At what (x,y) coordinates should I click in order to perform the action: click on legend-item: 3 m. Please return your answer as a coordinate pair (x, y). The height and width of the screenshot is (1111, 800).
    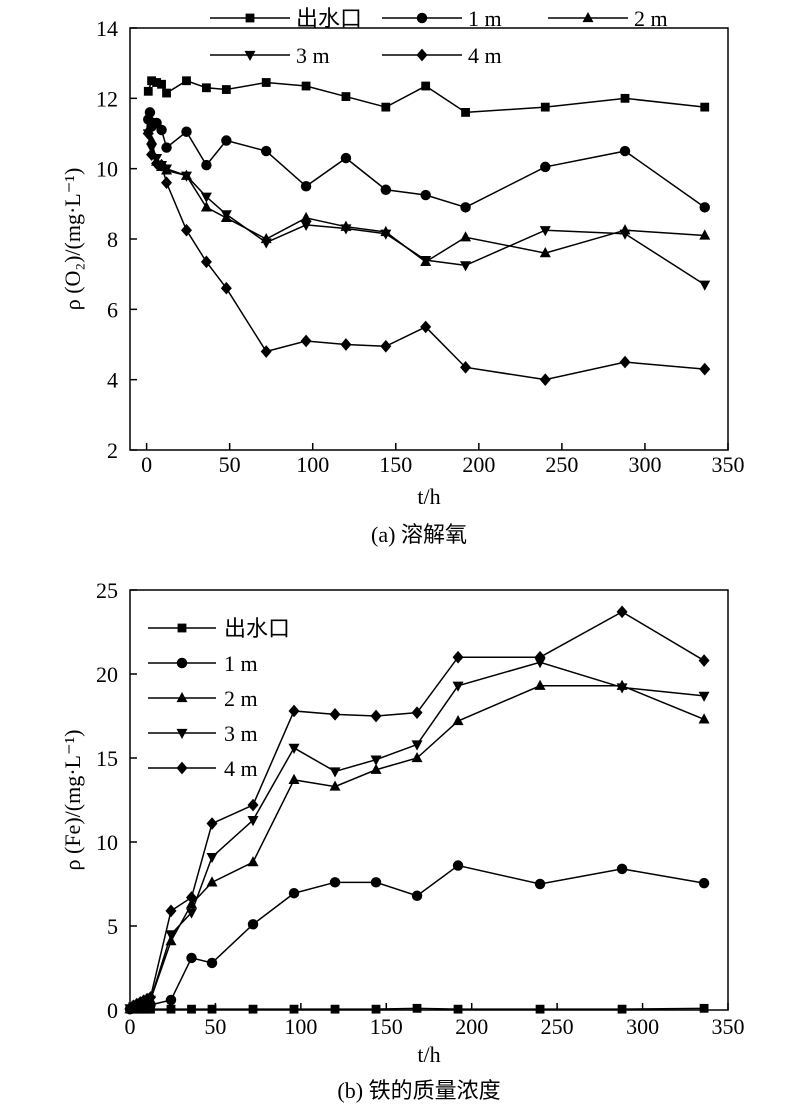
    Looking at the image, I should click on (203, 733).